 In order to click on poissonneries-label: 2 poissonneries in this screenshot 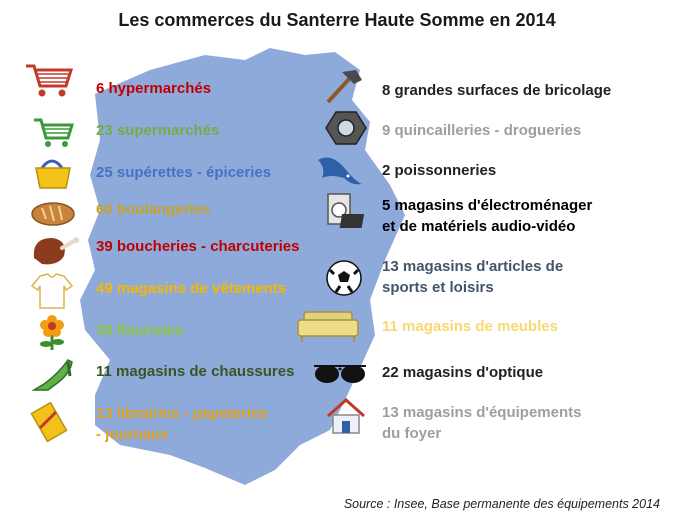, I will do `click(439, 170)`.